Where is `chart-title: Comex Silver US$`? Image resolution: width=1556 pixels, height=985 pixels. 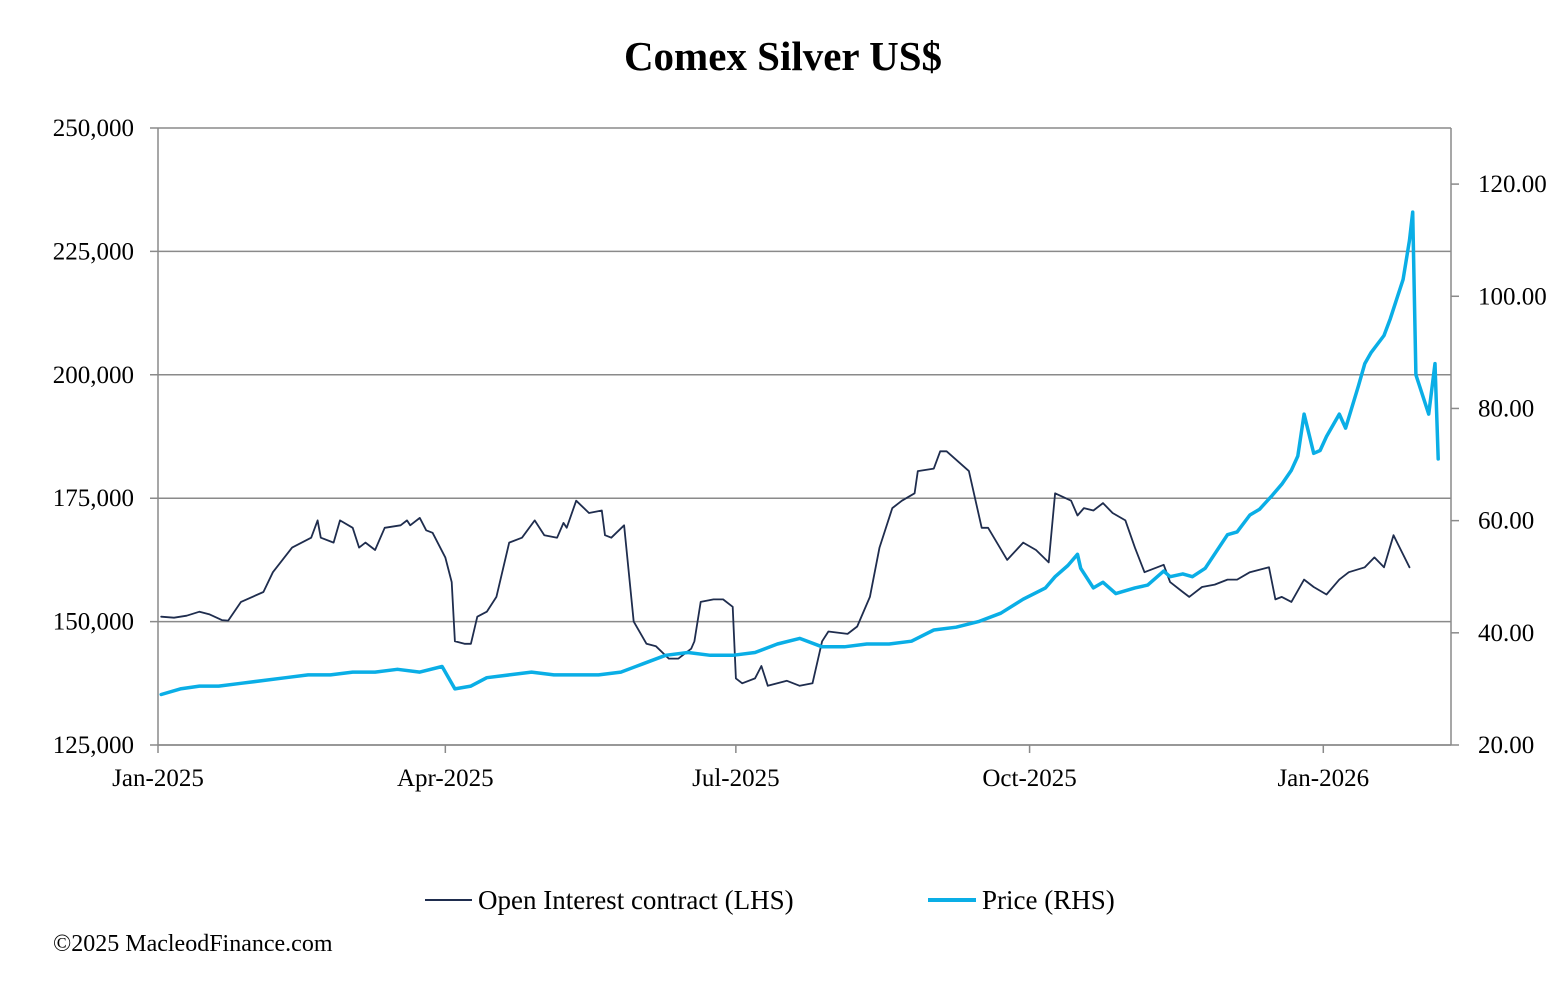
chart-title: Comex Silver US$ is located at coordinates (783, 56).